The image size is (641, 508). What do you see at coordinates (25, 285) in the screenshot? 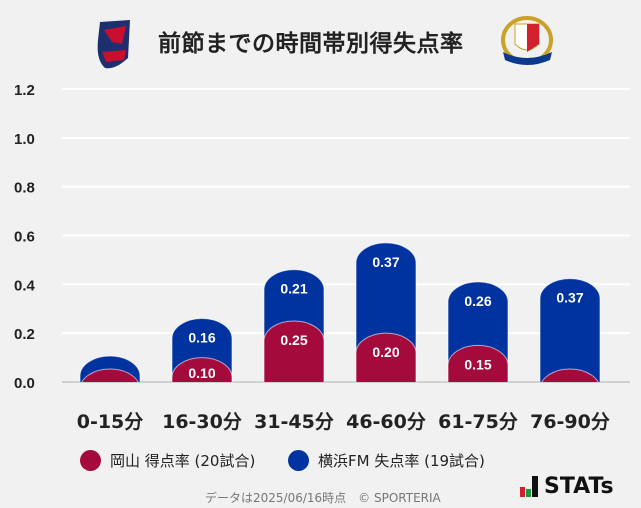
I see `y-tick-label: 0.4` at bounding box center [25, 285].